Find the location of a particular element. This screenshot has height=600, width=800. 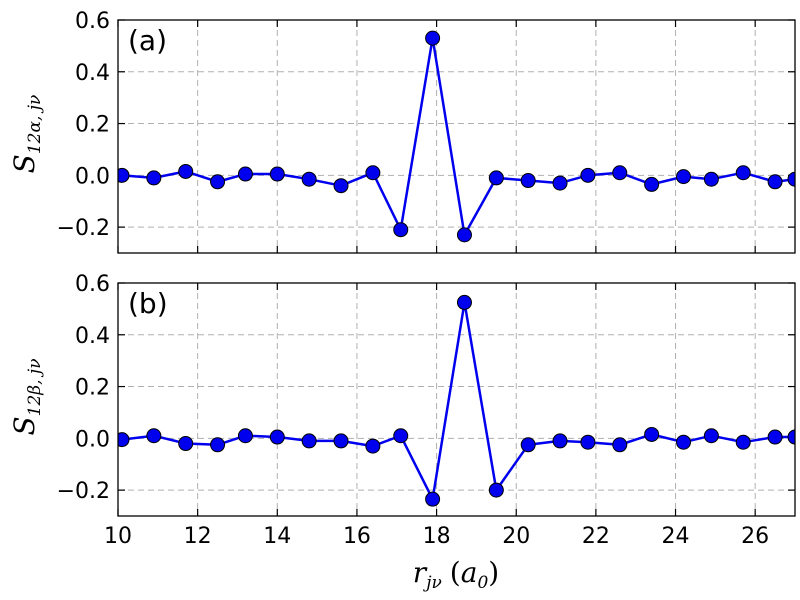

x-tick-label: 12 is located at coordinates (198, 536).